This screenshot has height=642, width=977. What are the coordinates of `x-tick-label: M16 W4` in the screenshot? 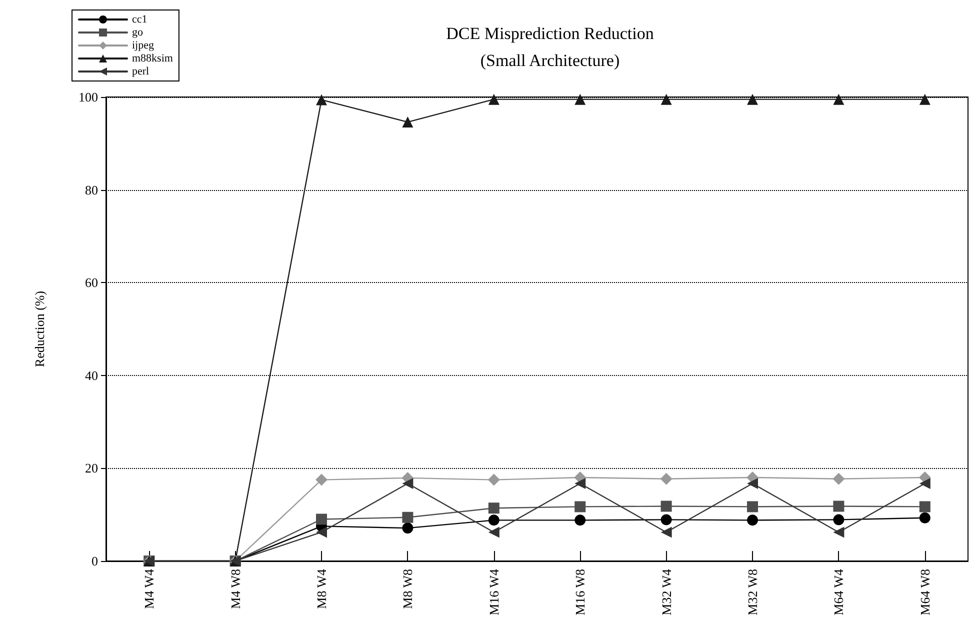 It's located at (494, 592).